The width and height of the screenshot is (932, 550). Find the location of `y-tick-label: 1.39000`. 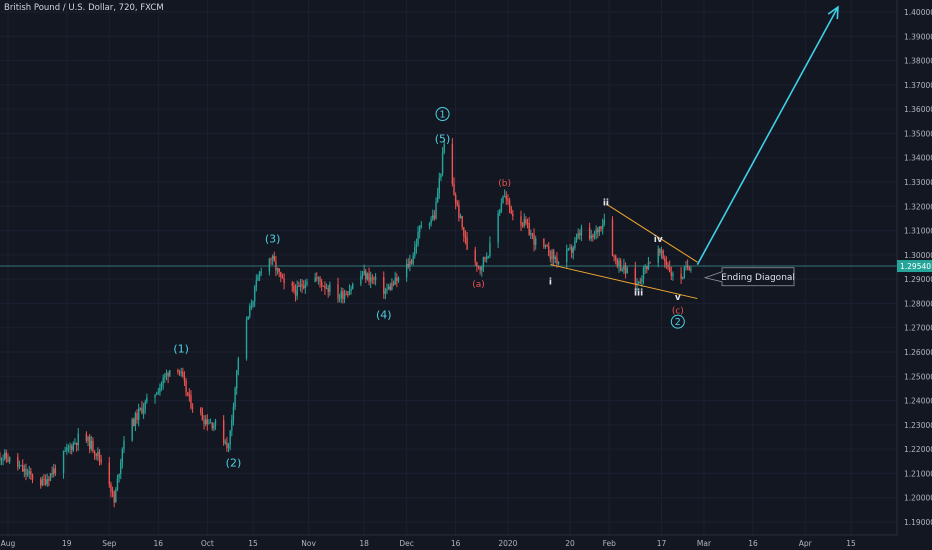

y-tick-label: 1.39000 is located at coordinates (918, 36).